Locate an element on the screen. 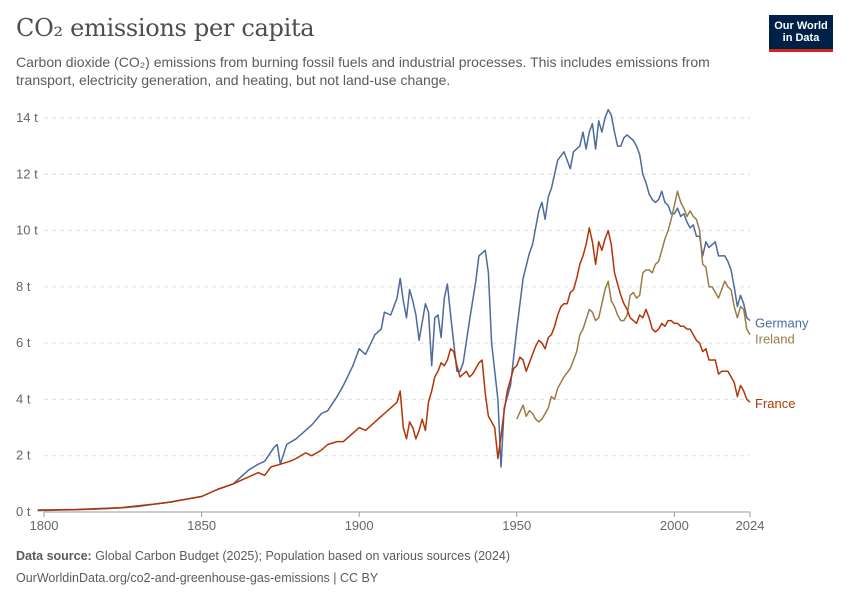  x-axis: 1800 1850 1900 1950 2000 2024 is located at coordinates (397, 522).